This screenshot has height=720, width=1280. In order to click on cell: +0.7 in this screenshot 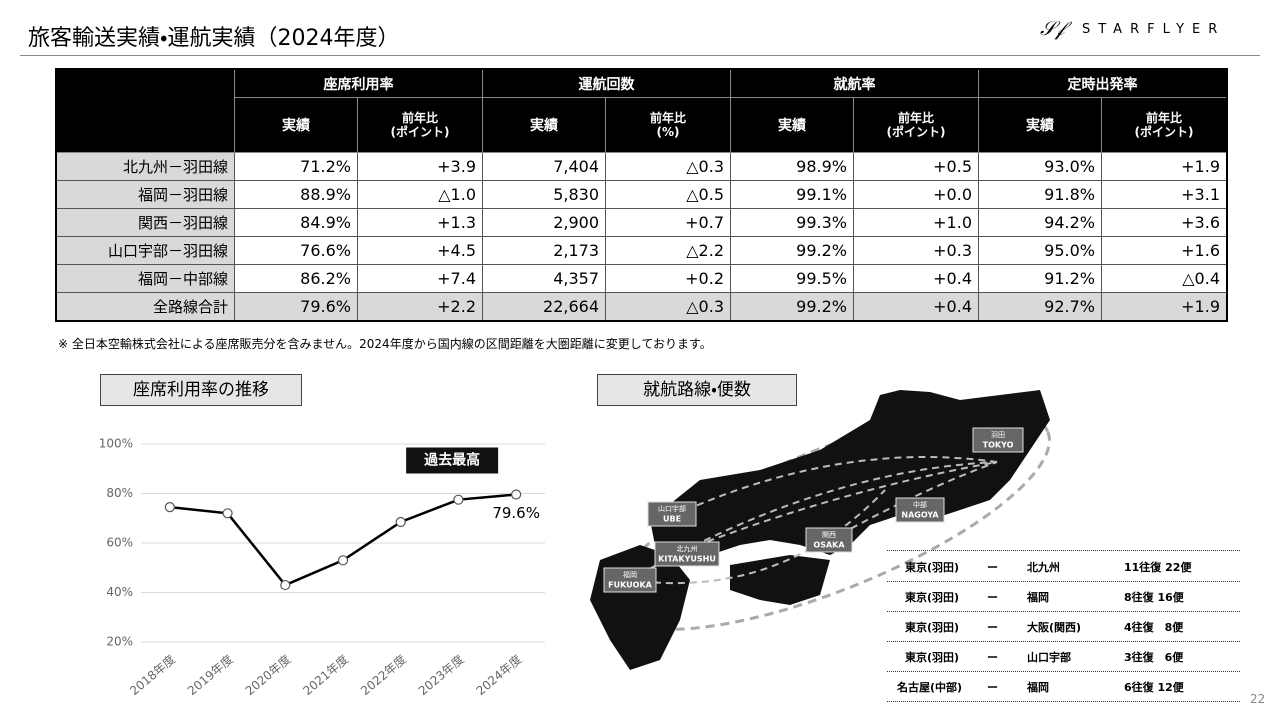, I will do `click(668, 222)`.